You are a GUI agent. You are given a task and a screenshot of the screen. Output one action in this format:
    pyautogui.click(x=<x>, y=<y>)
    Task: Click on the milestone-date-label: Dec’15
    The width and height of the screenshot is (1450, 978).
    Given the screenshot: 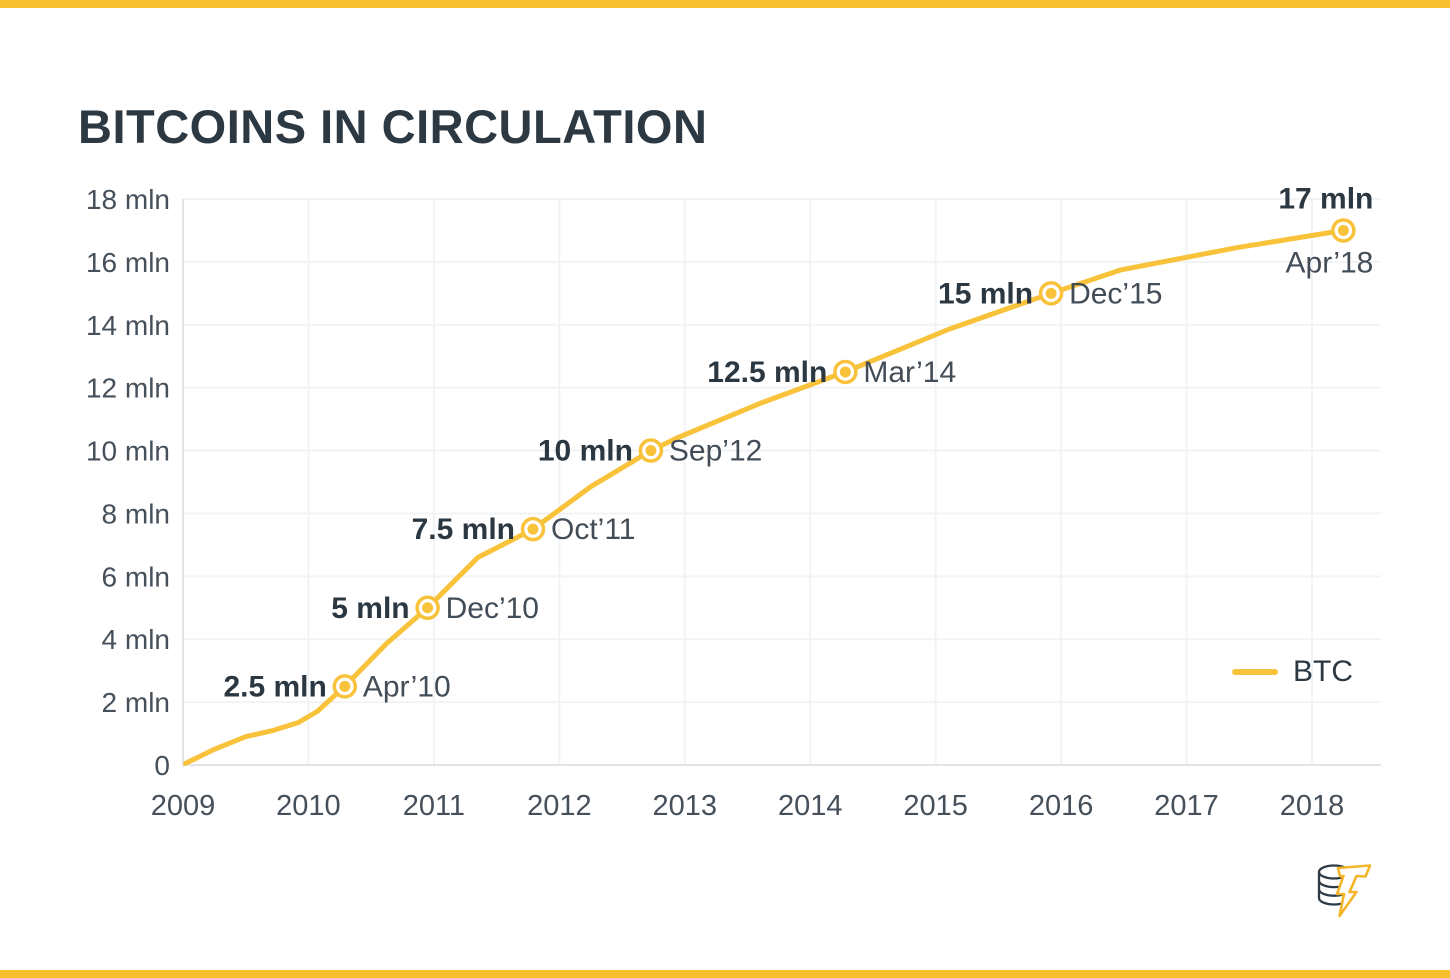 What is the action you would take?
    pyautogui.click(x=1115, y=293)
    